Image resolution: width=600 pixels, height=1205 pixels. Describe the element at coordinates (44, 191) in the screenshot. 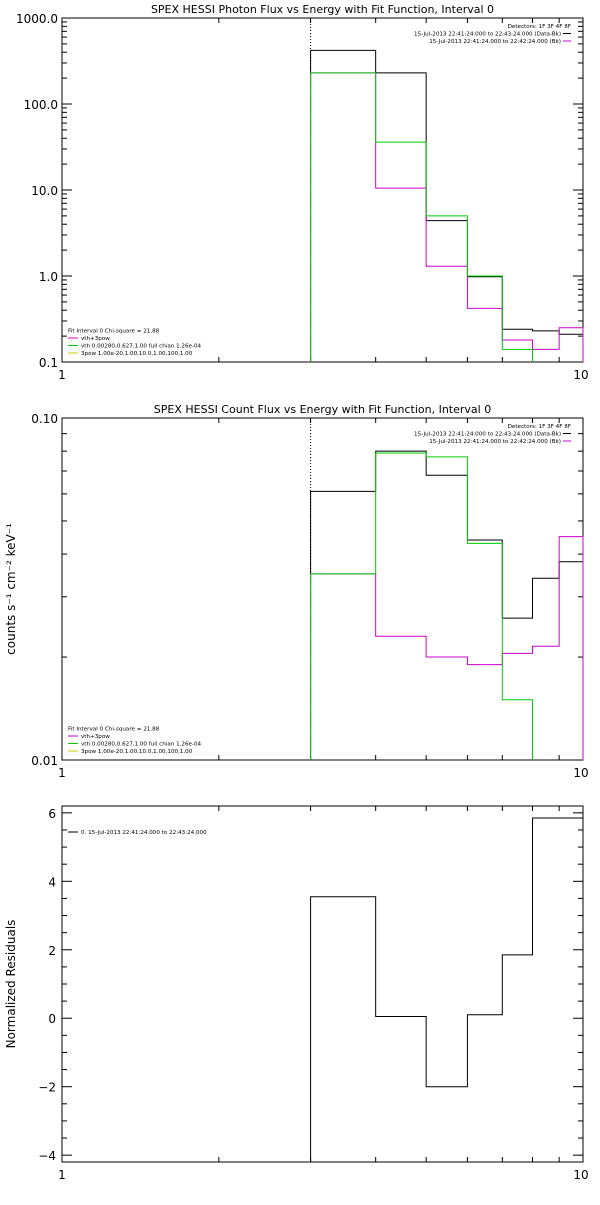

I see `y-tick-label: 10.0` at that location.